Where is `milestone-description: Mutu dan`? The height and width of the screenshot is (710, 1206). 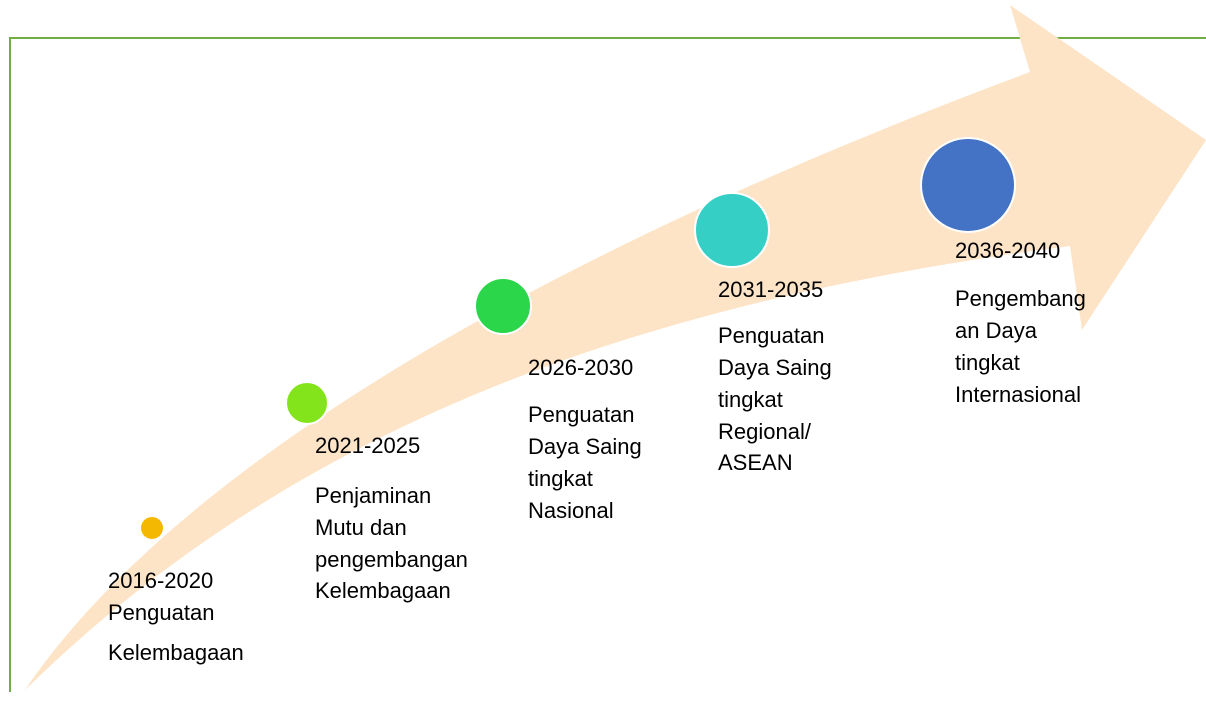
milestone-description: Mutu dan is located at coordinates (361, 527).